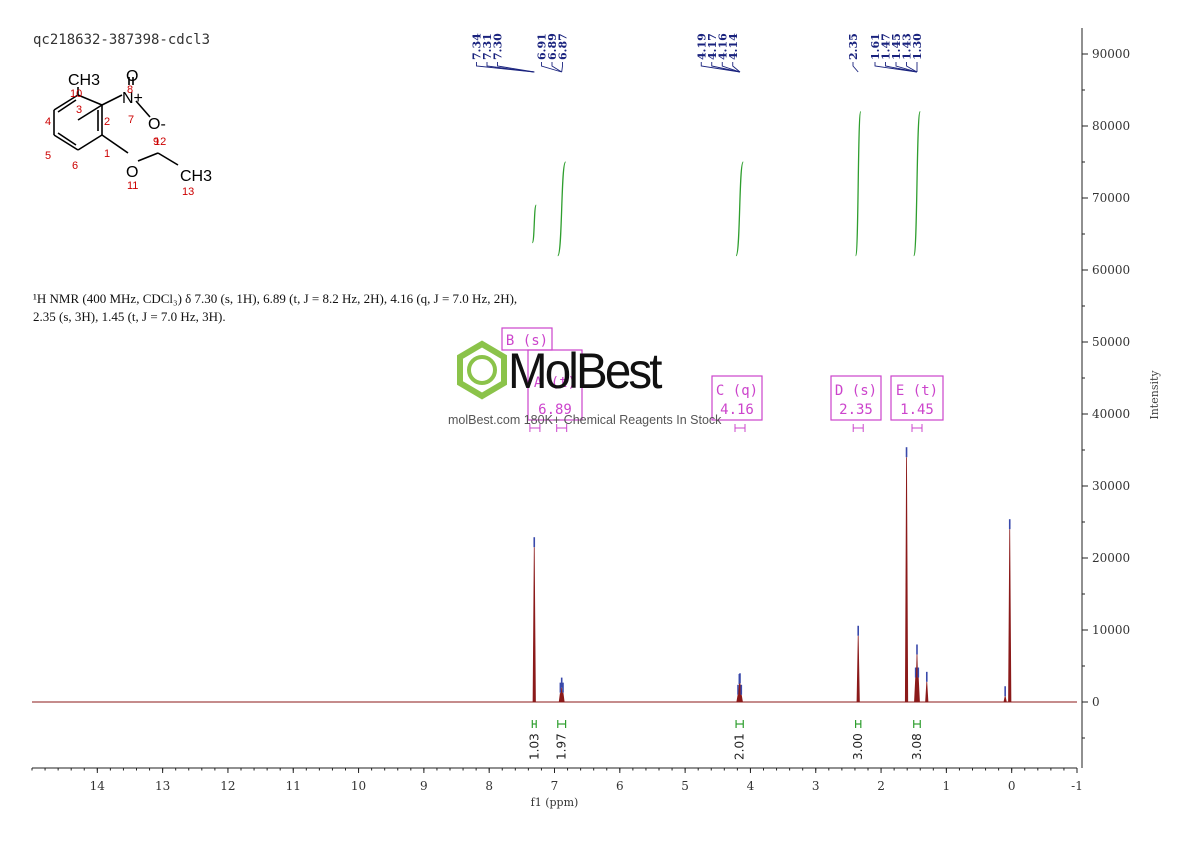 The image size is (1190, 841). I want to click on y-tick-label: 40000, so click(1111, 414).